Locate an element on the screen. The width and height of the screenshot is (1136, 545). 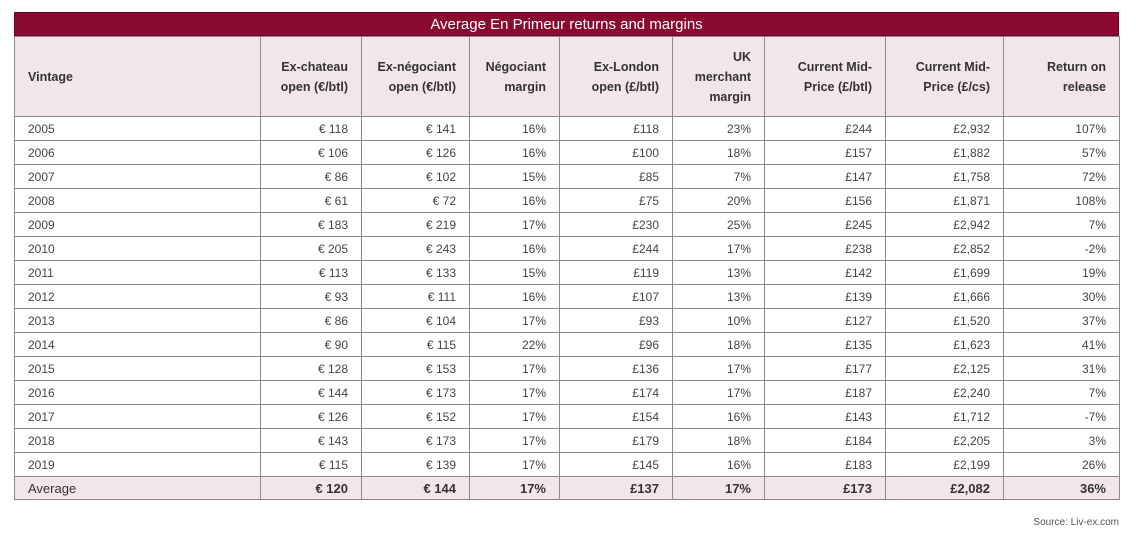
value-cell: € 205 is located at coordinates (311, 248).